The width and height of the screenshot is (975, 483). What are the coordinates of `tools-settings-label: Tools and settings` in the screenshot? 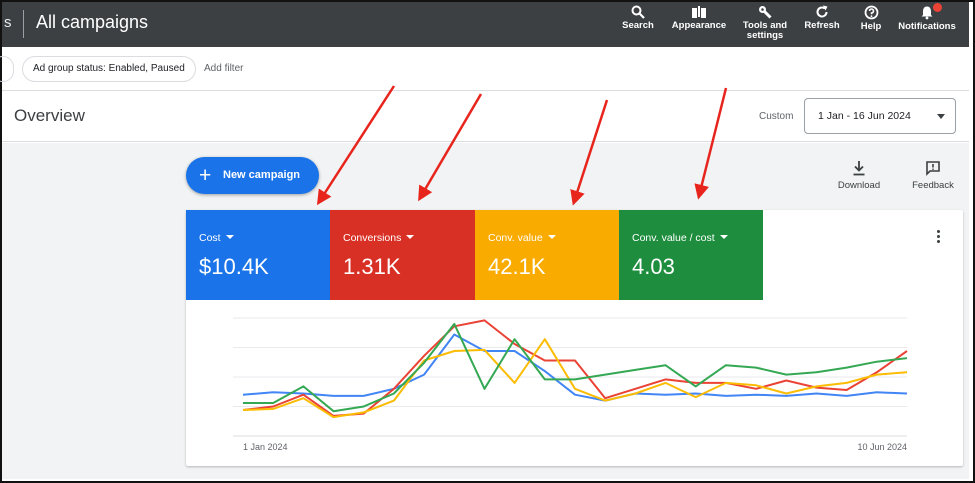 It's located at (765, 30).